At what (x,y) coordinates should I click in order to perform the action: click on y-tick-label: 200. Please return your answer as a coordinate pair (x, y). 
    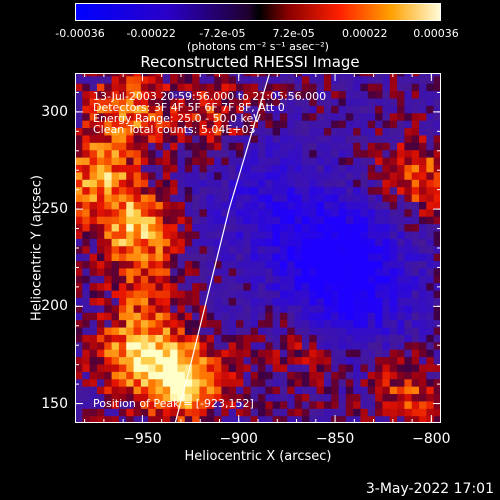
    Looking at the image, I should click on (54, 306).